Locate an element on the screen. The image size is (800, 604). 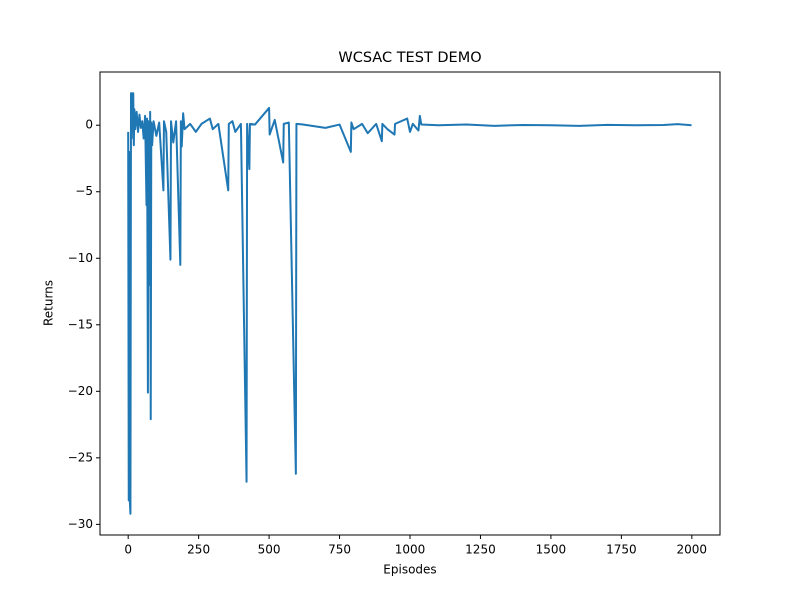
x-tick-label: 500 is located at coordinates (269, 550).